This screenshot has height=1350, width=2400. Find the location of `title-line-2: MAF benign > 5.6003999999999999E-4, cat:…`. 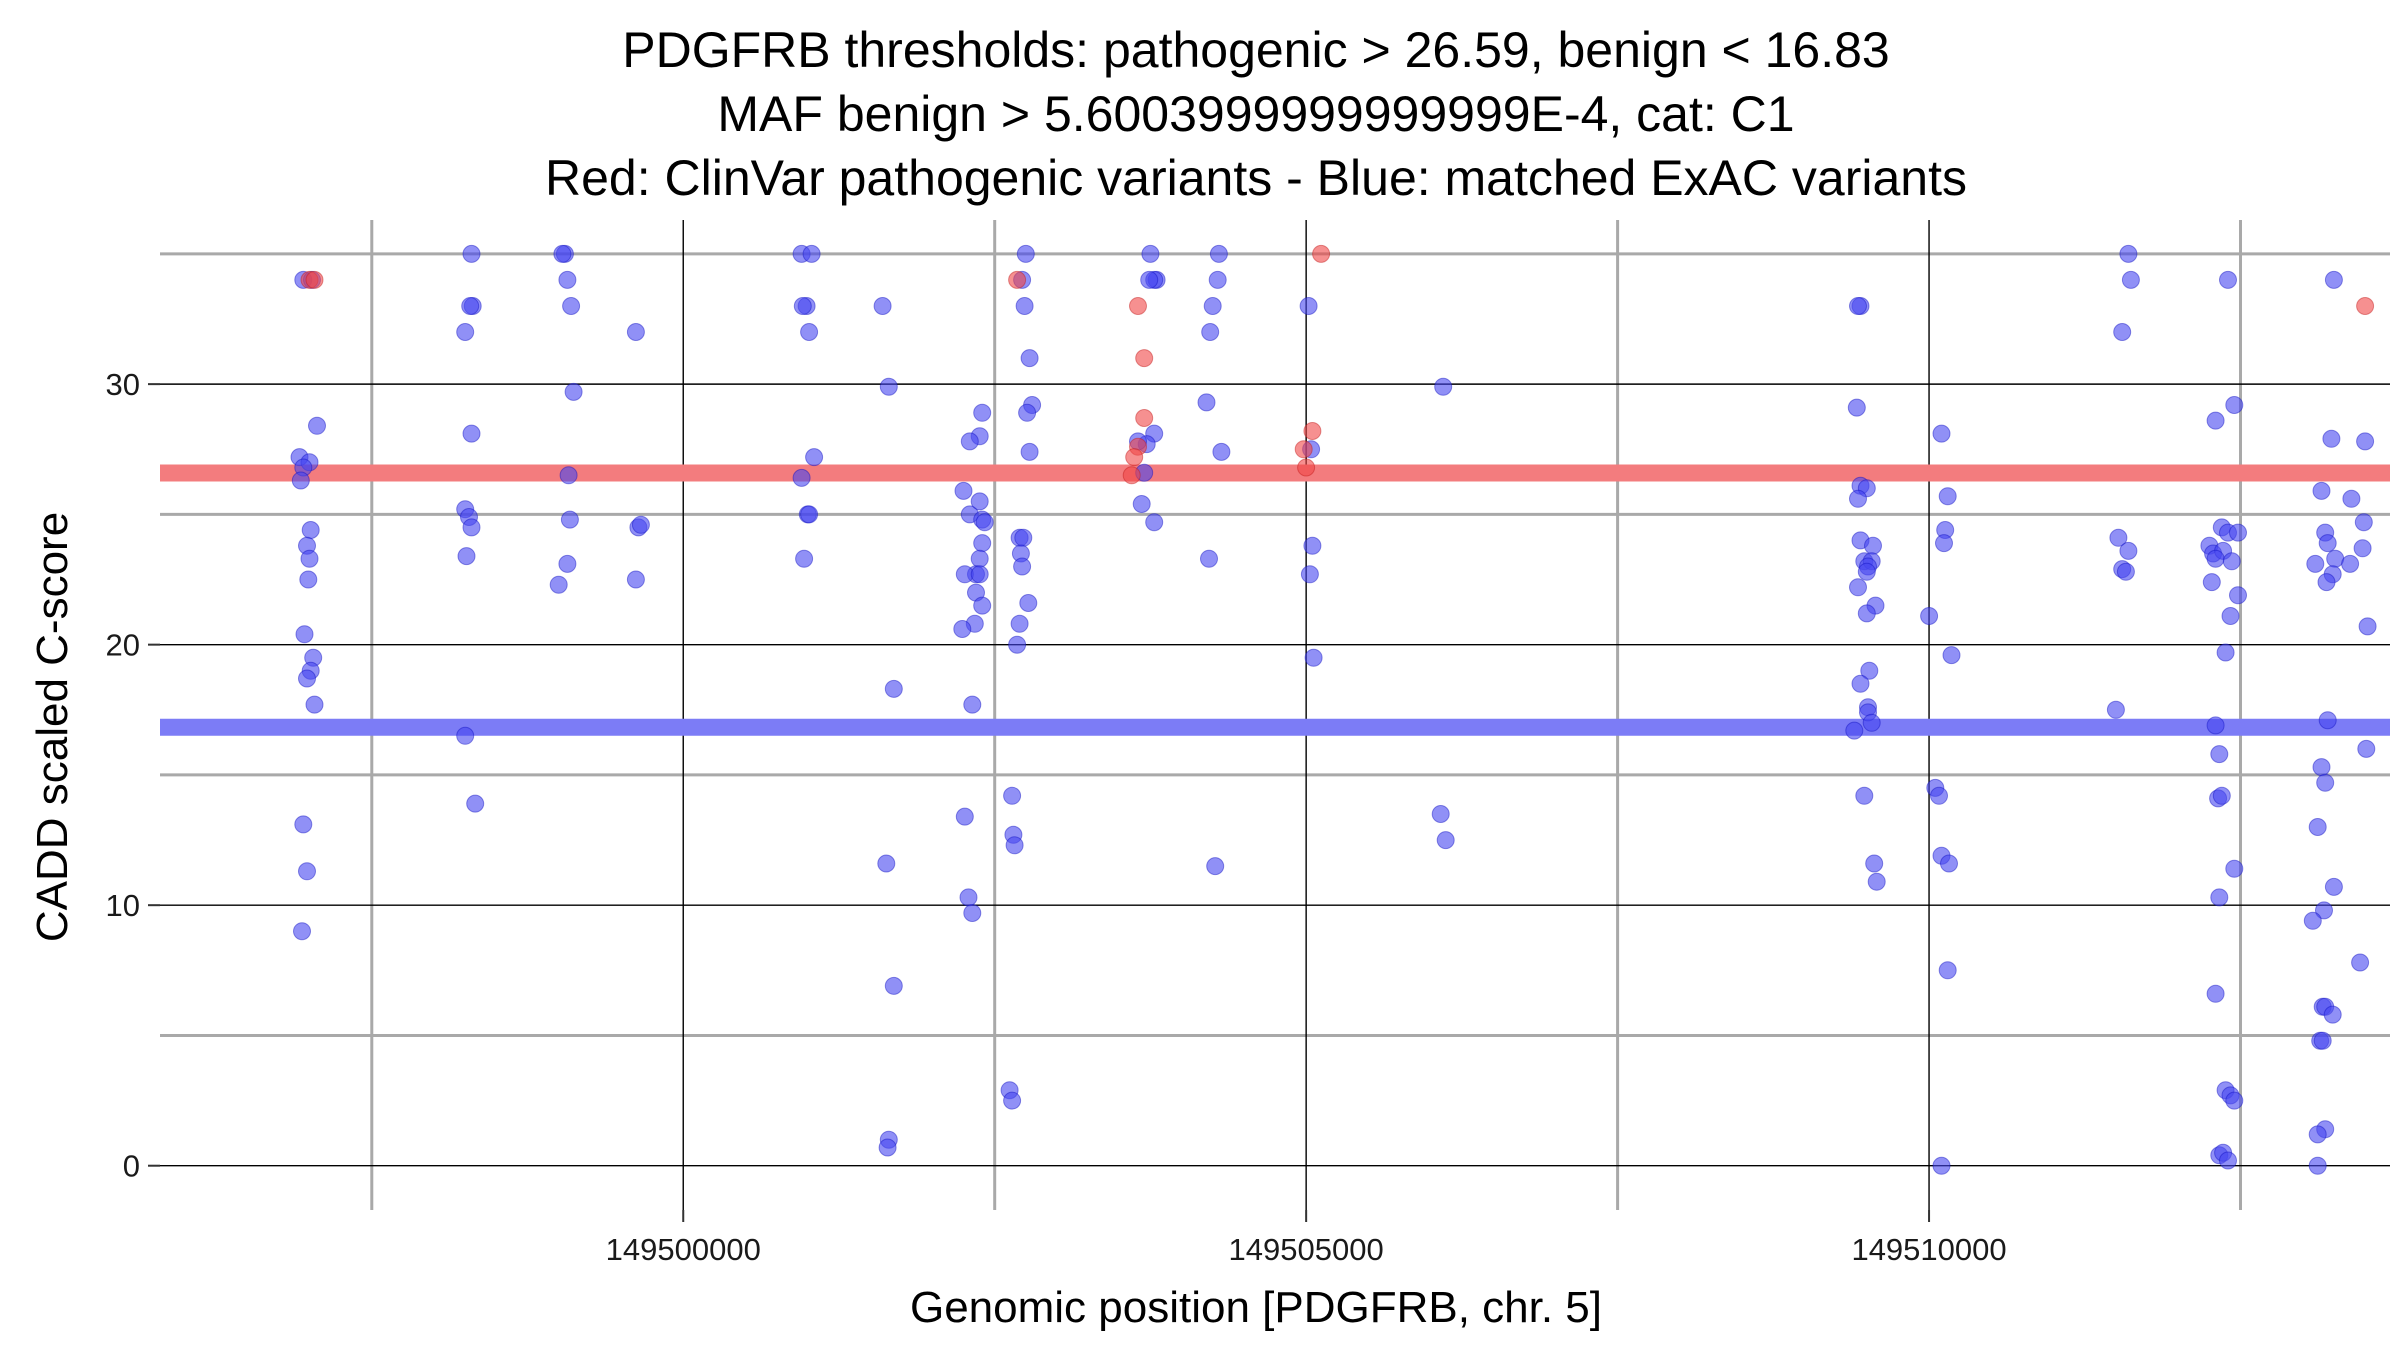

title-line-2: MAF benign > 5.6003999999999999E-4, cat:… is located at coordinates (1255, 114).